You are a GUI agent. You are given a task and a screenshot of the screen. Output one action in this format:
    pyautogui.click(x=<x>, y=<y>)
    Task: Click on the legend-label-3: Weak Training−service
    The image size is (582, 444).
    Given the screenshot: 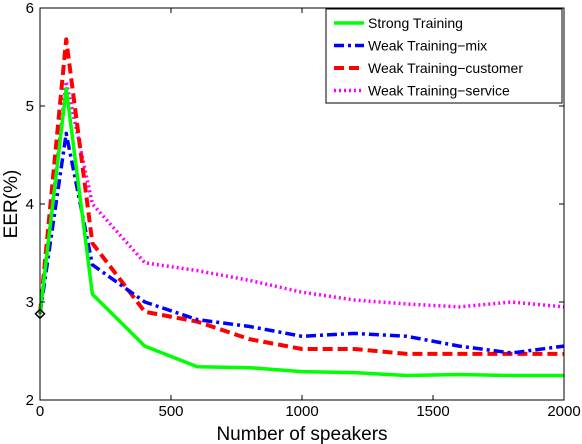 What is the action you would take?
    pyautogui.click(x=439, y=91)
    